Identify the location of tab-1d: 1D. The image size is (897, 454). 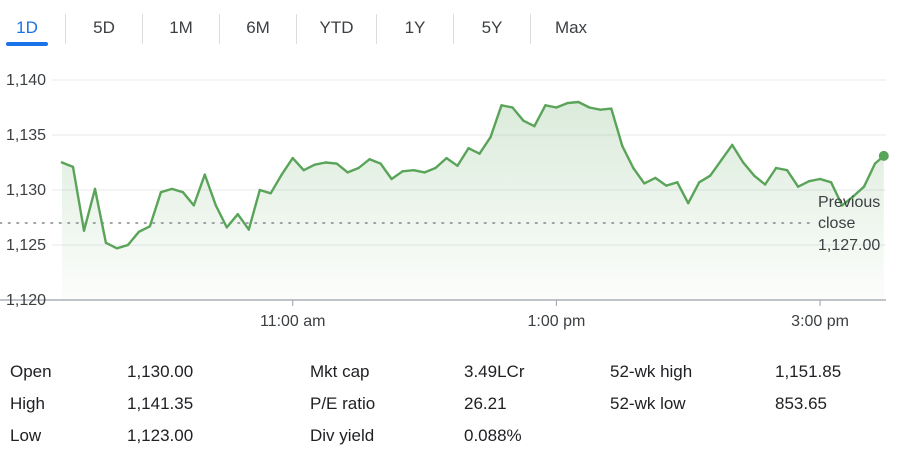
(27, 27).